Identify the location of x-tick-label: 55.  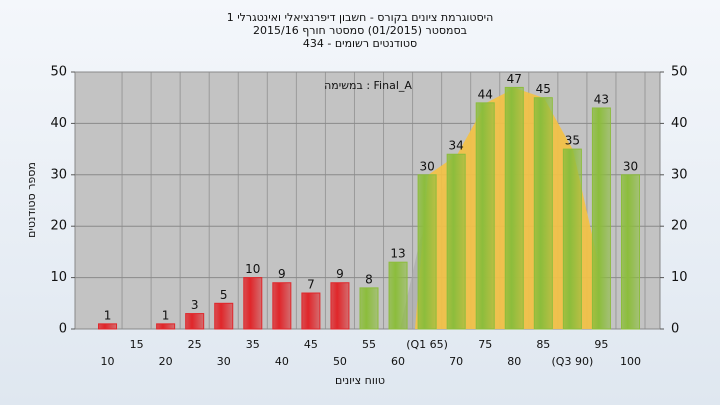
(369, 344).